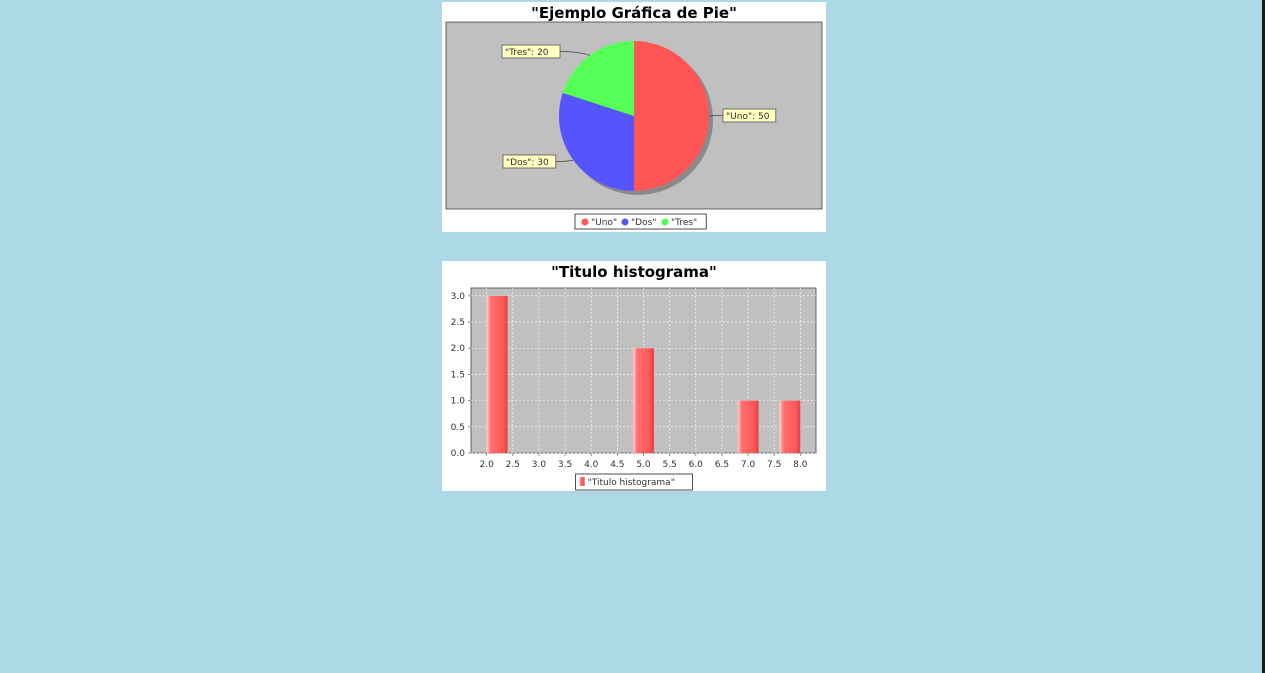 The width and height of the screenshot is (1265, 673). I want to click on pie-legend-label: "Dos", so click(643, 223).